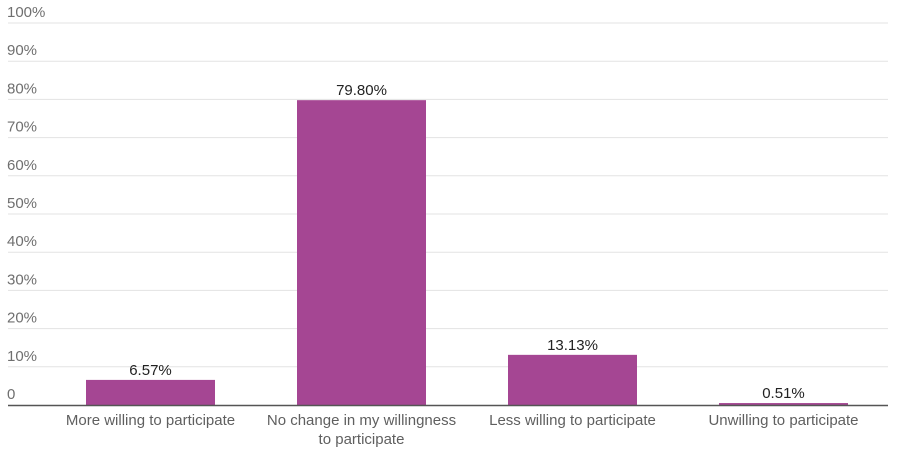  Describe the element at coordinates (22, 88) in the screenshot. I see `y-tick-label: 80%` at that location.